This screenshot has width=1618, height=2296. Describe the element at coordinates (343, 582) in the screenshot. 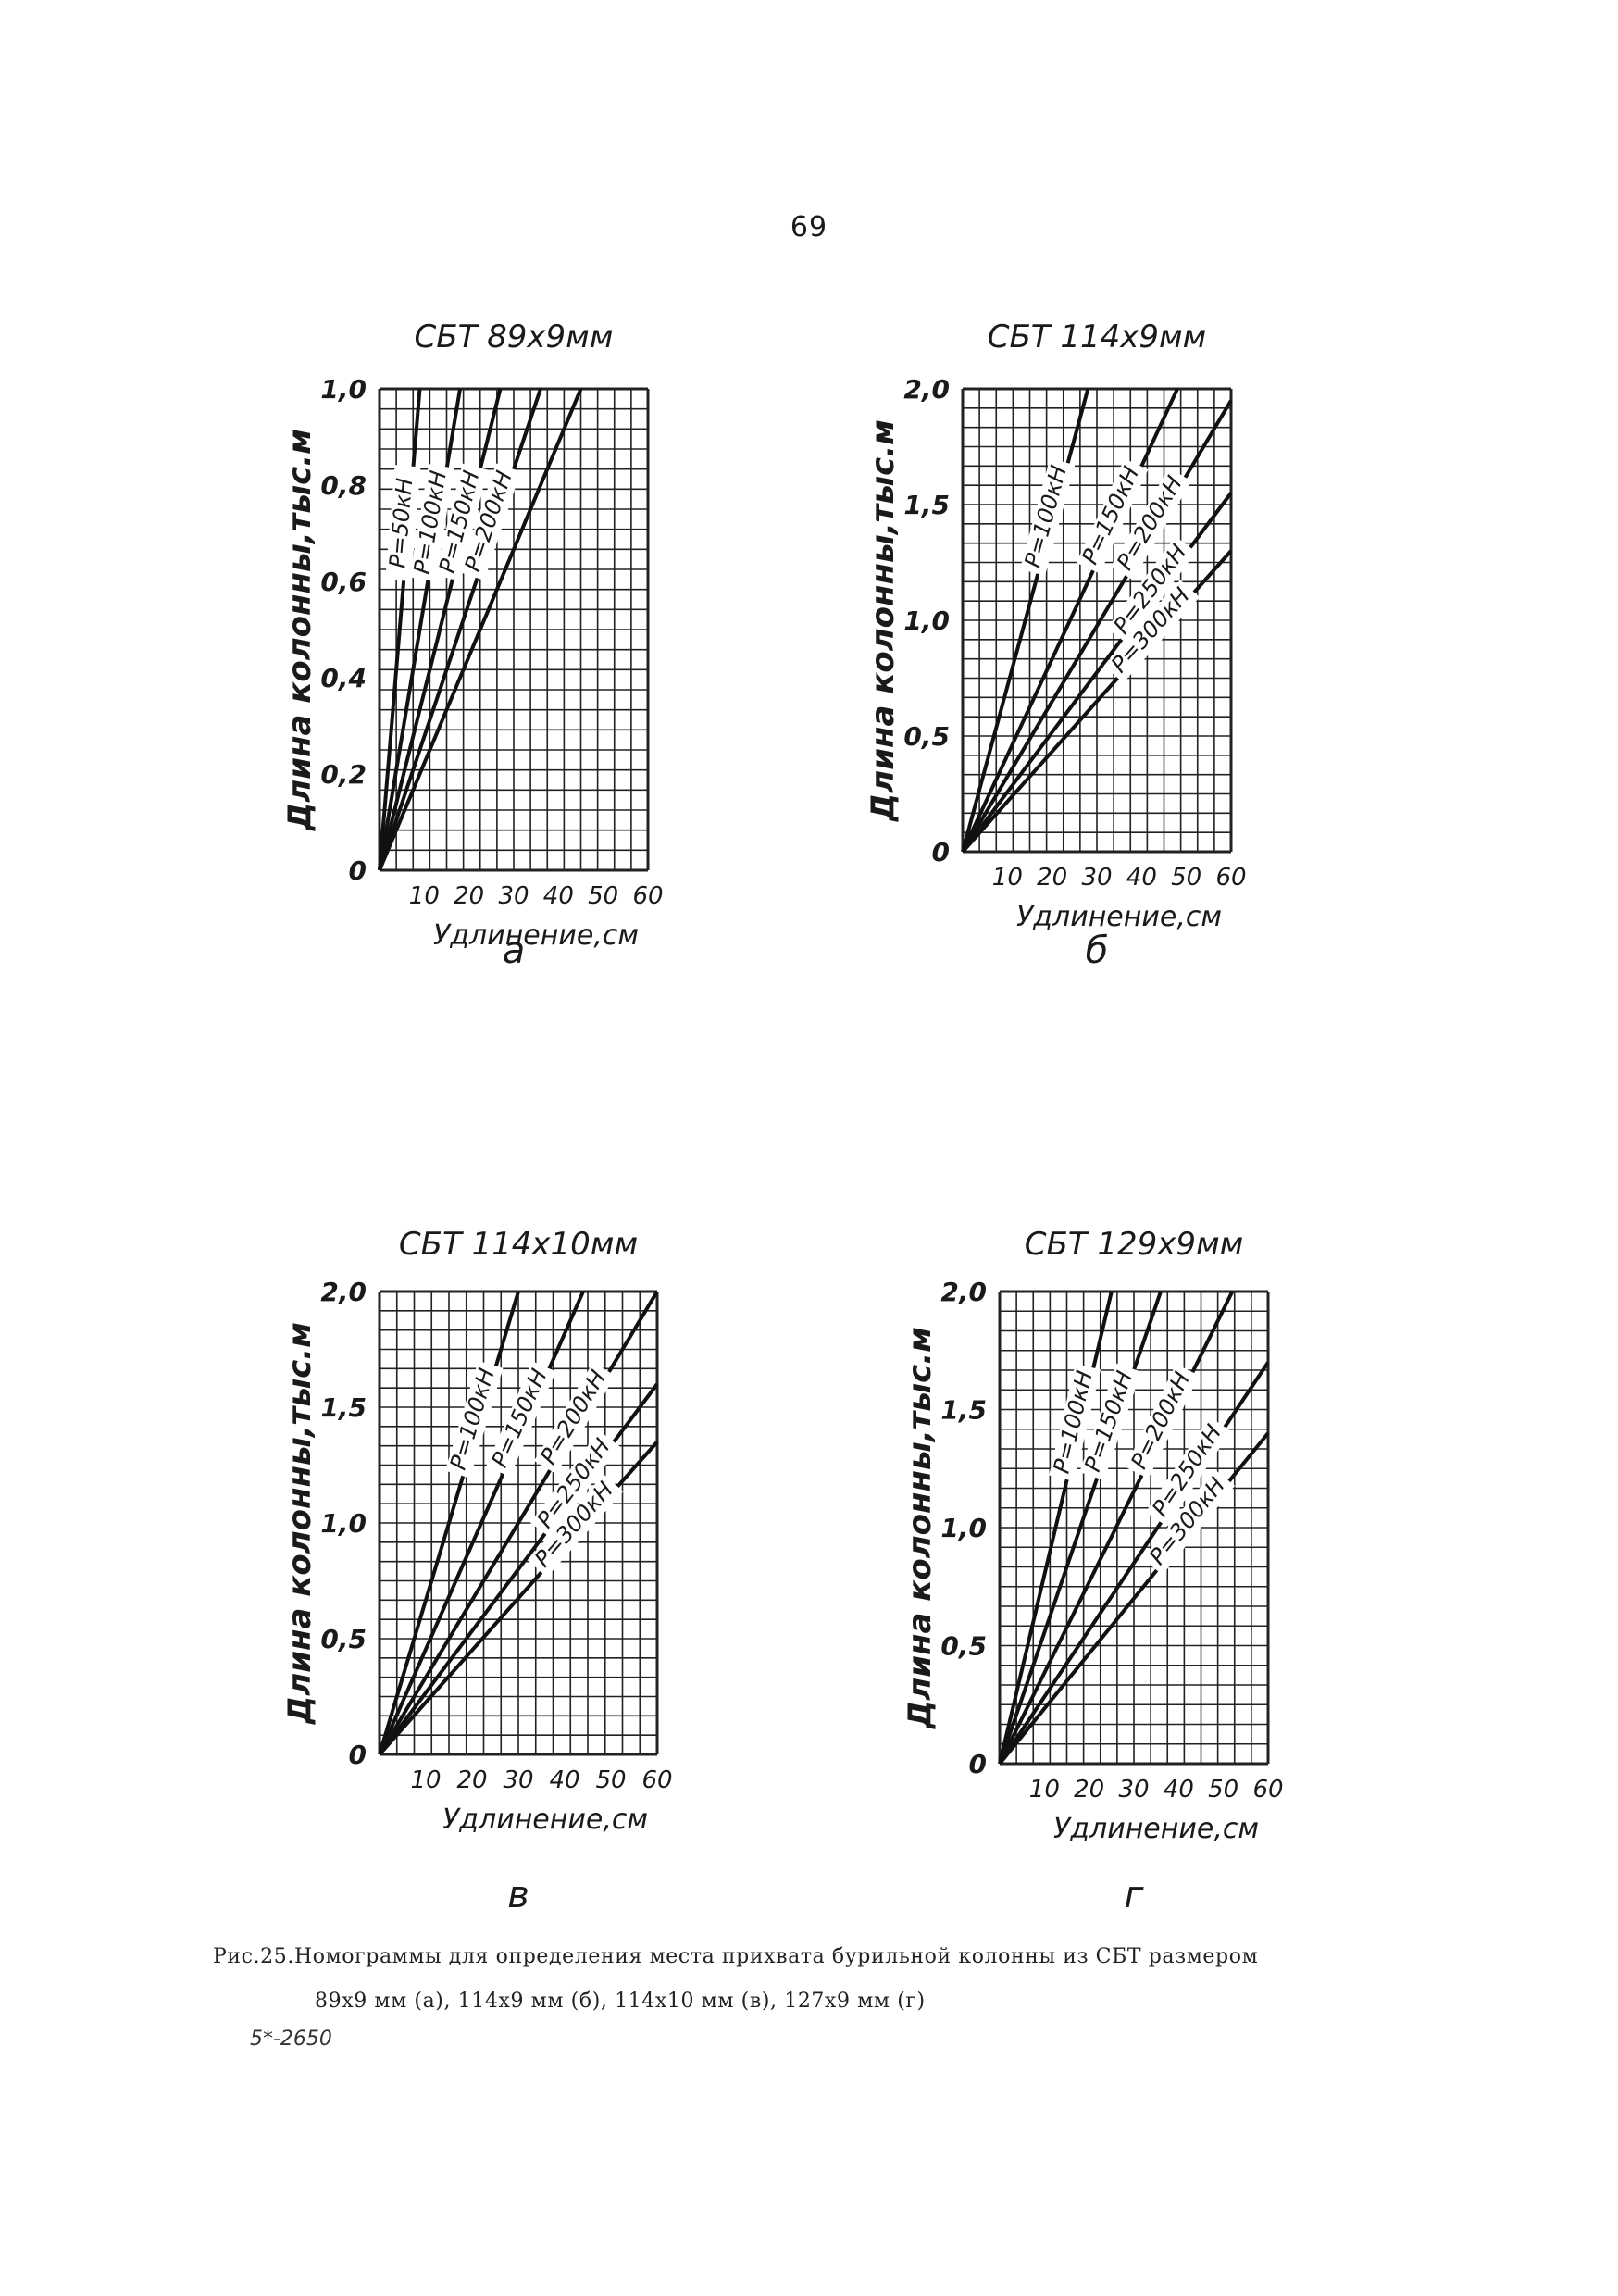

I see `y-tick-label: 0,6` at that location.